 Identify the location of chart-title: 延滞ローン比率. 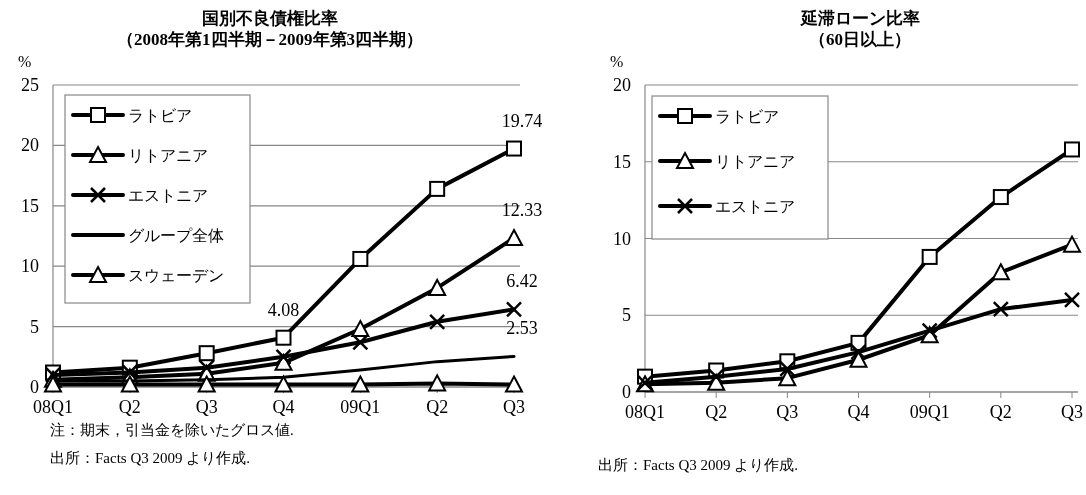
(859, 18).